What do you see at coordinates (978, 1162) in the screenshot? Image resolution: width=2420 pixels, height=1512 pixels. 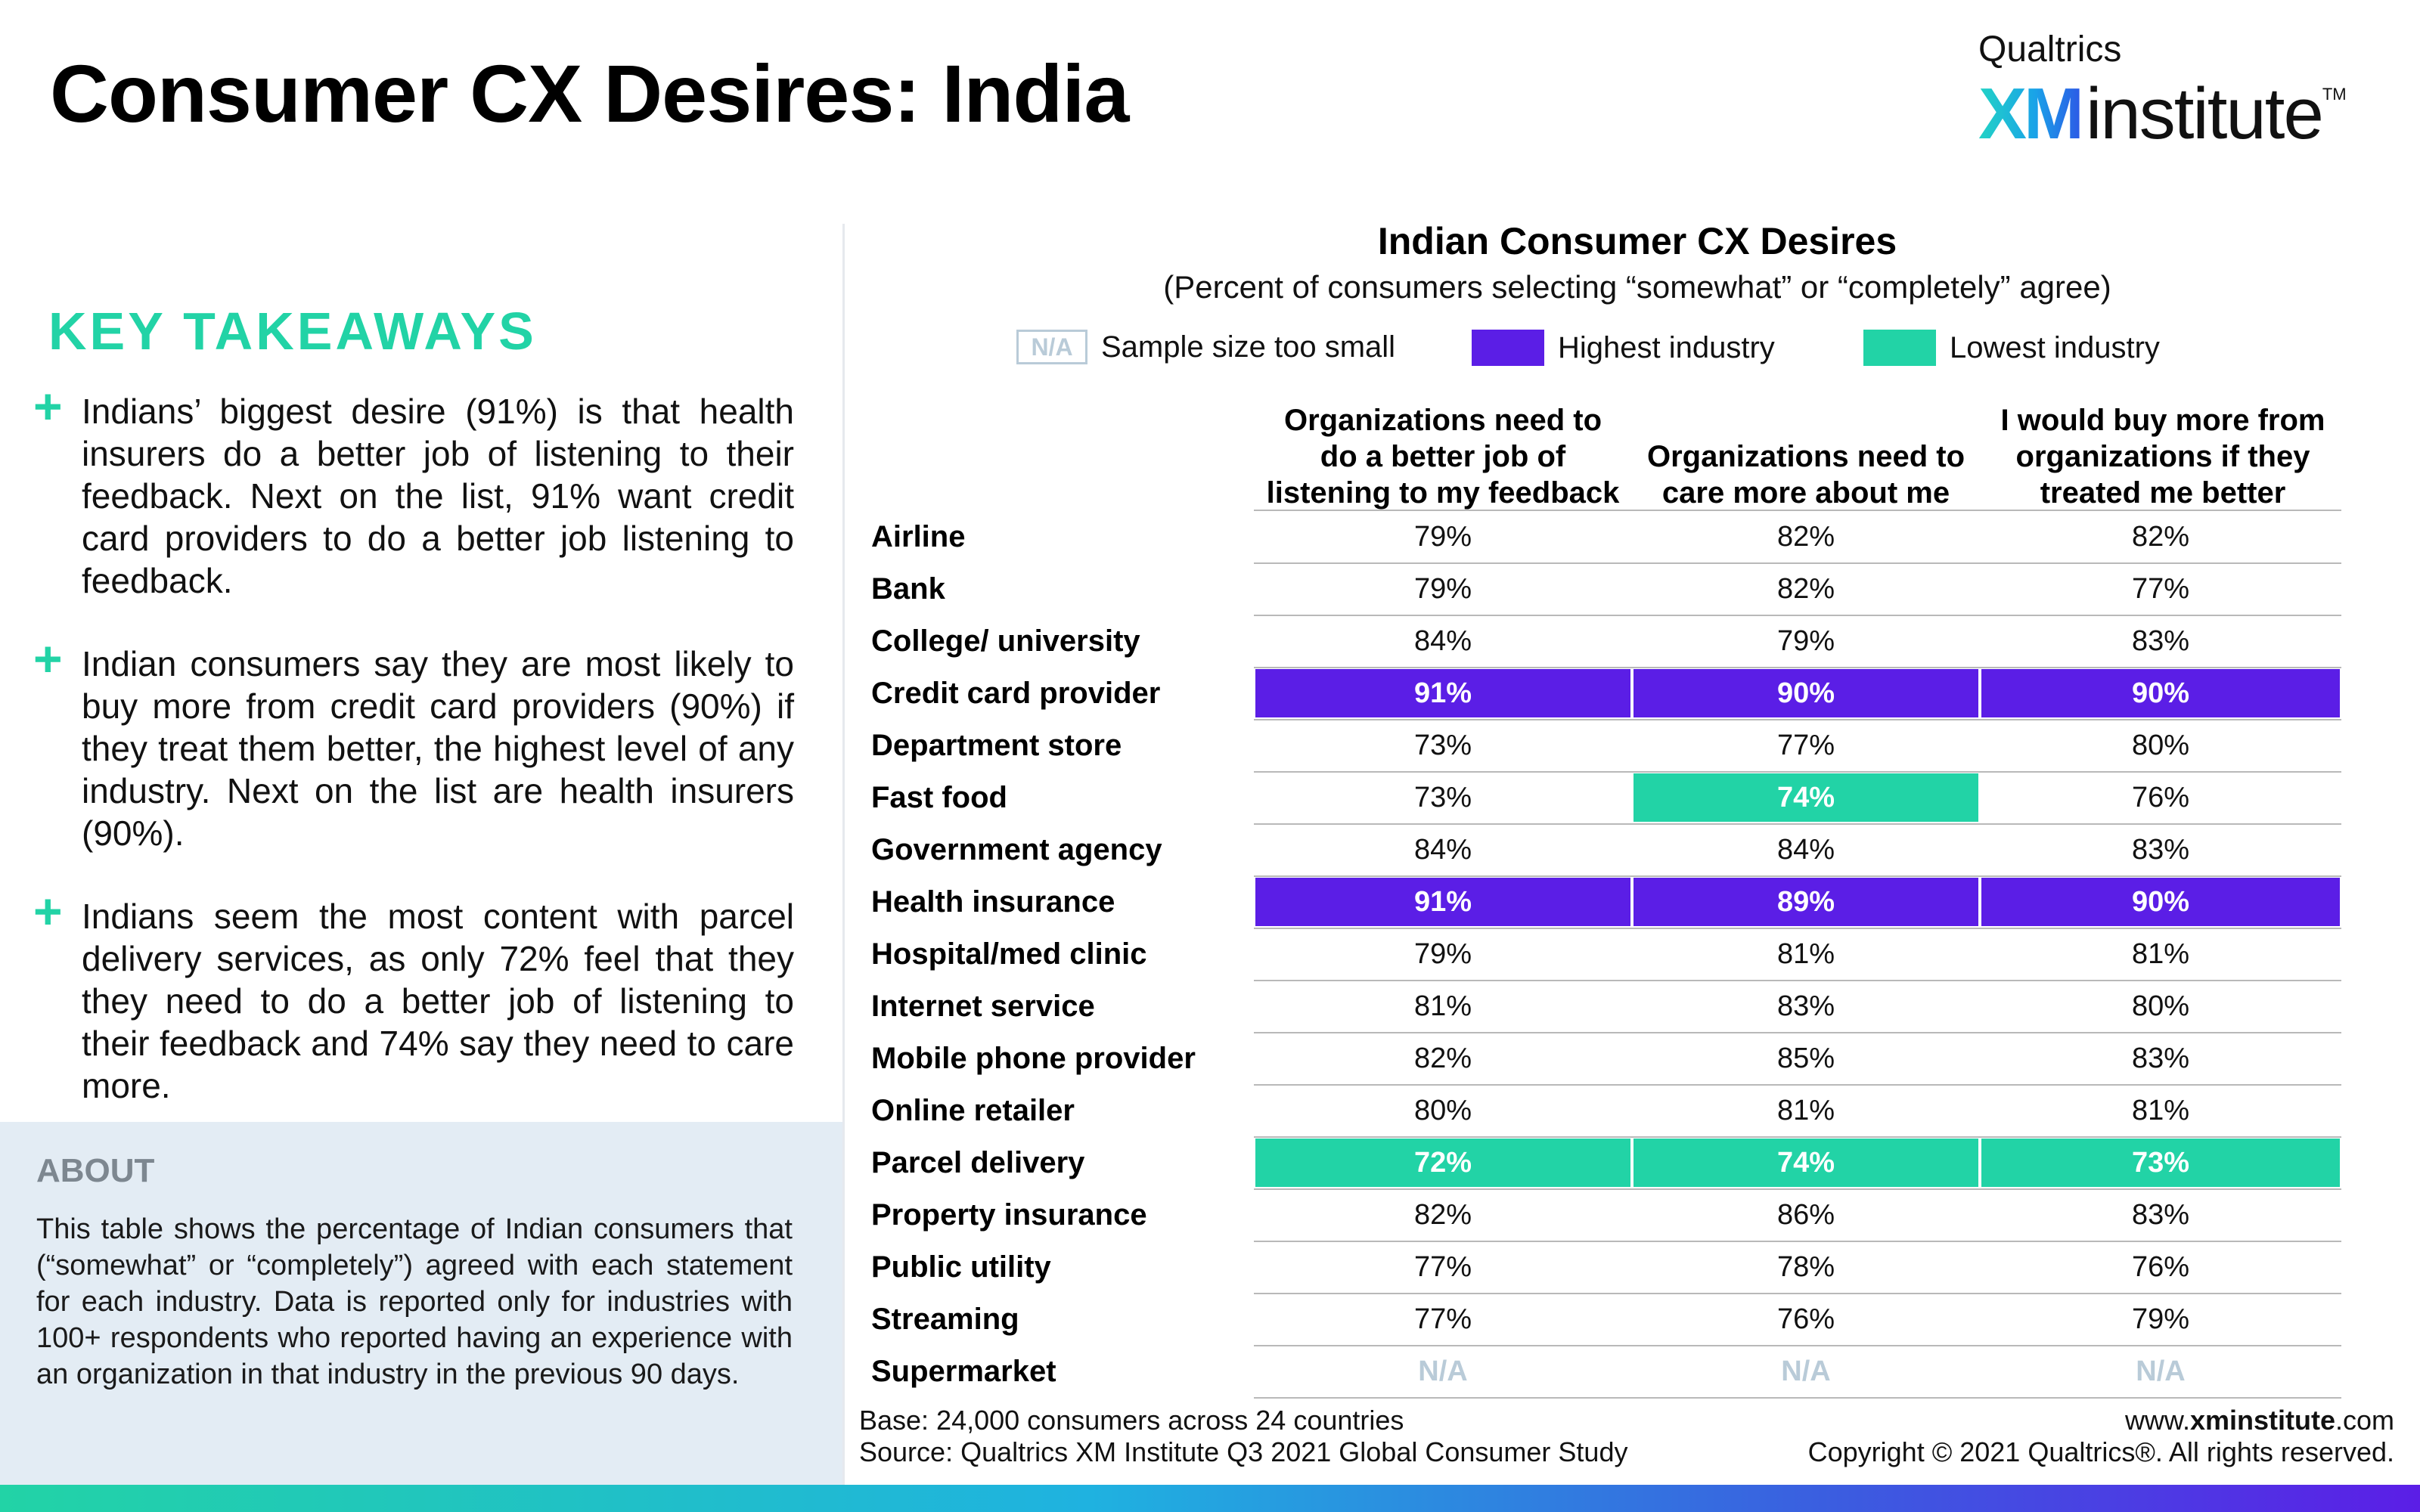 I see `row-label: Parcel delivery` at bounding box center [978, 1162].